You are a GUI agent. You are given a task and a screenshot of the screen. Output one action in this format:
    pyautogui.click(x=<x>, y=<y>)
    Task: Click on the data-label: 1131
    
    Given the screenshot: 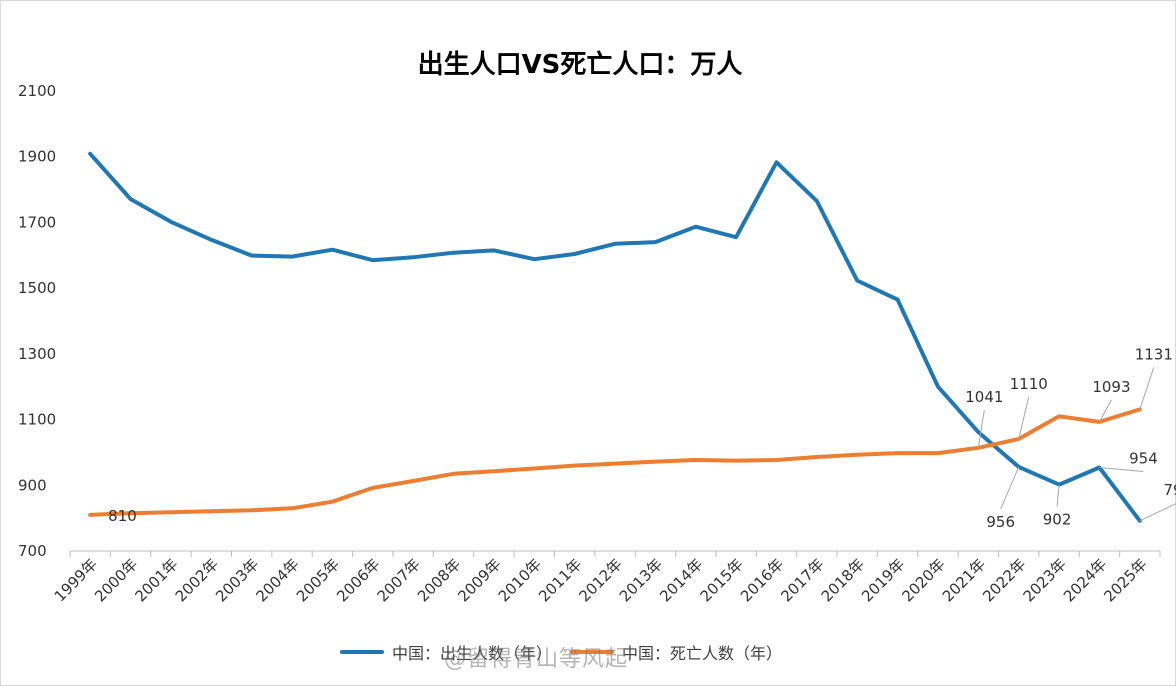 What is the action you would take?
    pyautogui.click(x=1154, y=354)
    